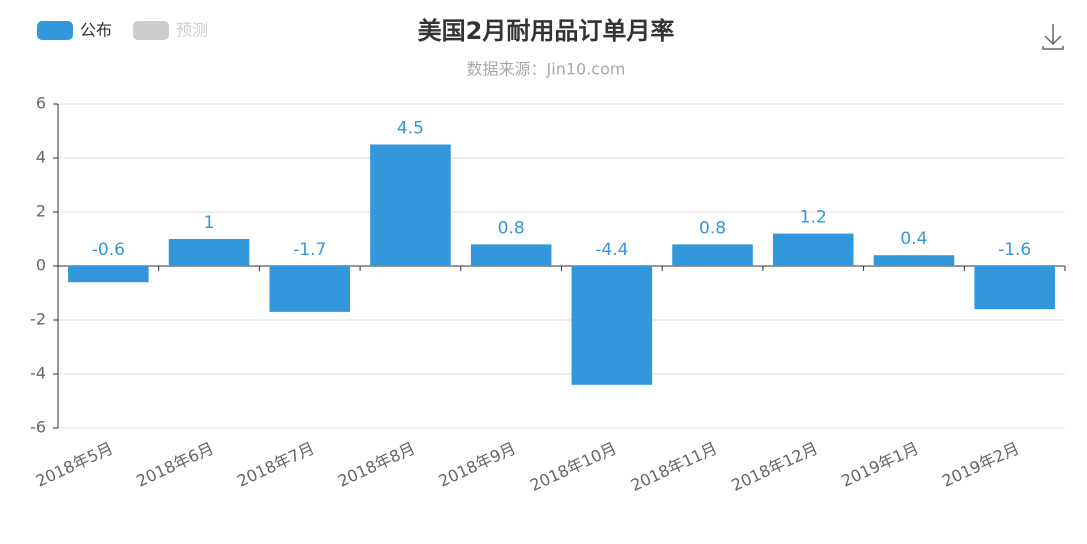 Image resolution: width=1087 pixels, height=544 pixels. I want to click on x-tick-label: 2018年6月, so click(174, 464).